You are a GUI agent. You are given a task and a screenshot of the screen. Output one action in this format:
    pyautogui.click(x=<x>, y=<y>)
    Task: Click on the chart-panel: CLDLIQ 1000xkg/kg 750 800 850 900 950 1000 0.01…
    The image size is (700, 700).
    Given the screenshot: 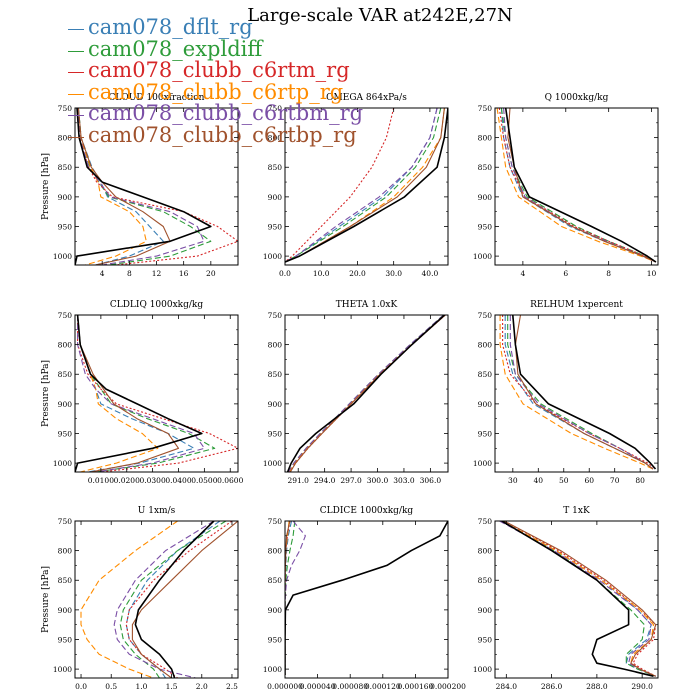 What is the action you would take?
    pyautogui.click(x=142, y=392)
    